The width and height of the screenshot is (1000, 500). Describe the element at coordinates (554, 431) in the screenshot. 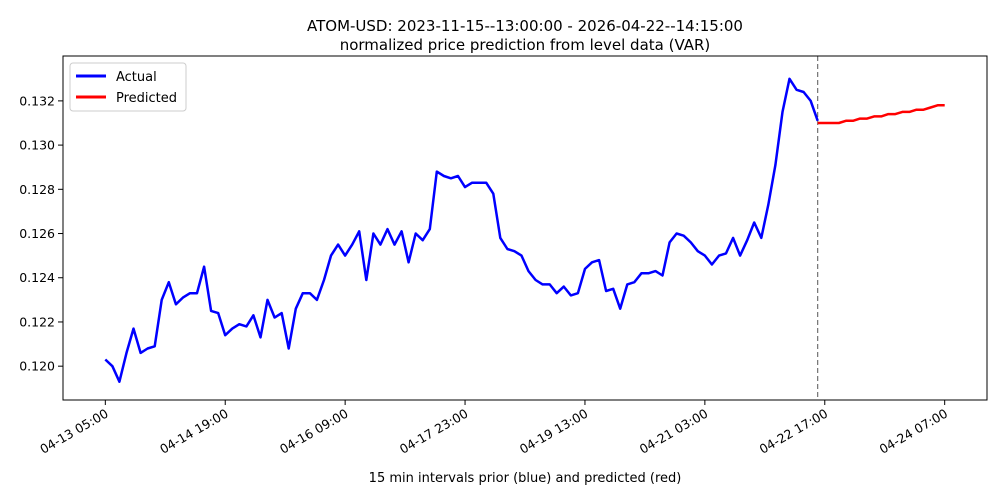

I see `x-tick-label: 04-19 13:00` at that location.